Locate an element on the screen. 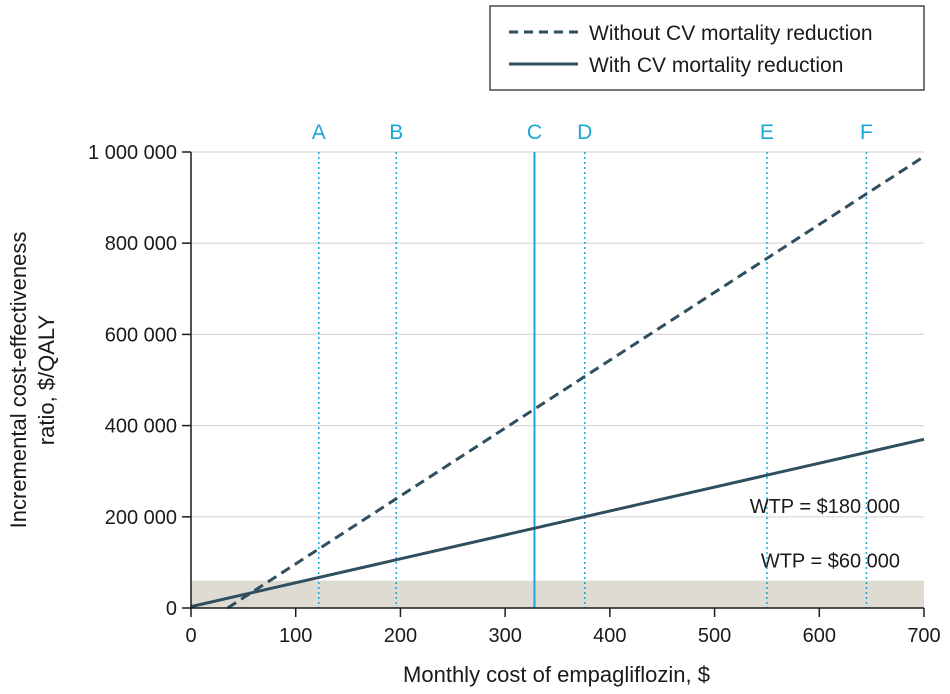 The width and height of the screenshot is (950, 694). marker-label-e: E is located at coordinates (767, 132).